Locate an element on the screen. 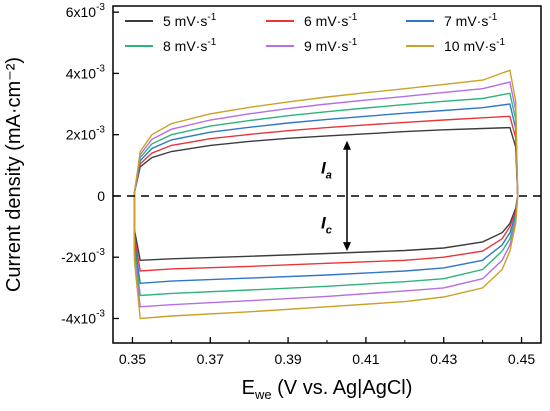 Image resolution: width=550 pixels, height=411 pixels. x-title-rest: (V vs. Ag|AgCl) is located at coordinates (342, 388).